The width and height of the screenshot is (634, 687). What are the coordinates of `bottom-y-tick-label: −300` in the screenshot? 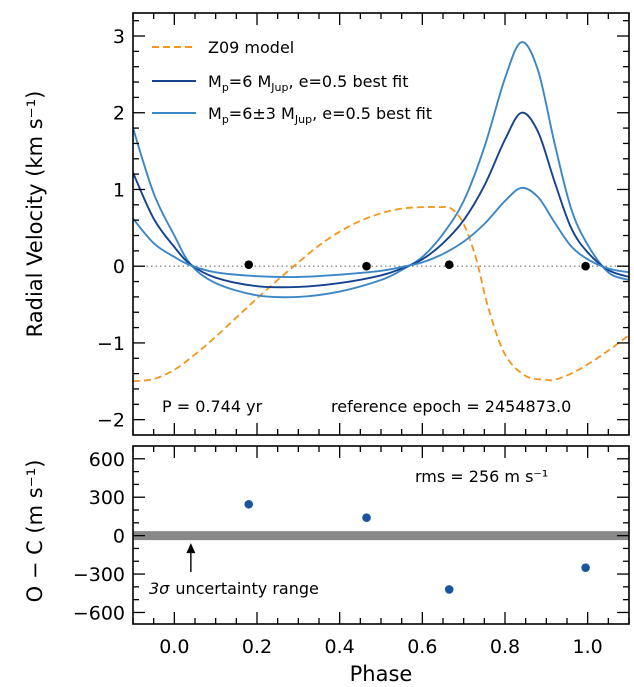 It's located at (99, 575).